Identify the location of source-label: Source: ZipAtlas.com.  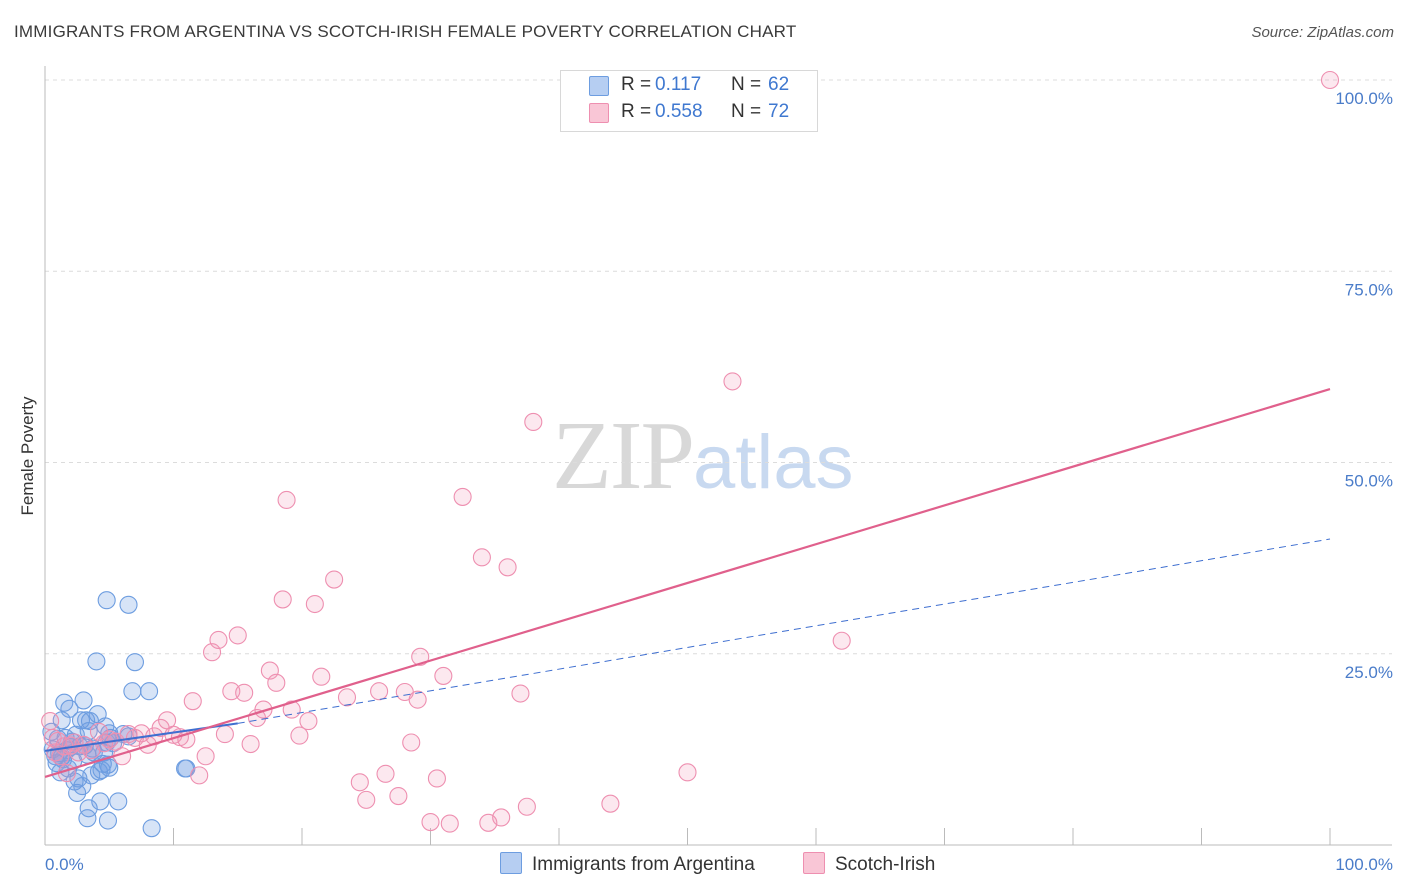
(1322, 32).